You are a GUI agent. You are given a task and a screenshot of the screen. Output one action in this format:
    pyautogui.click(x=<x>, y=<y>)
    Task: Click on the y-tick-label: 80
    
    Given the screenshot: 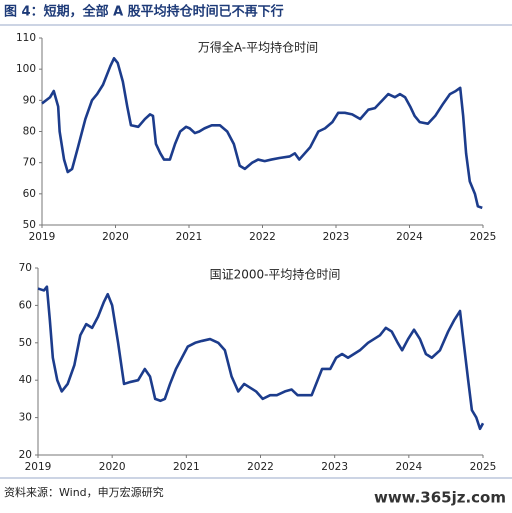 What is the action you would take?
    pyautogui.click(x=29, y=132)
    